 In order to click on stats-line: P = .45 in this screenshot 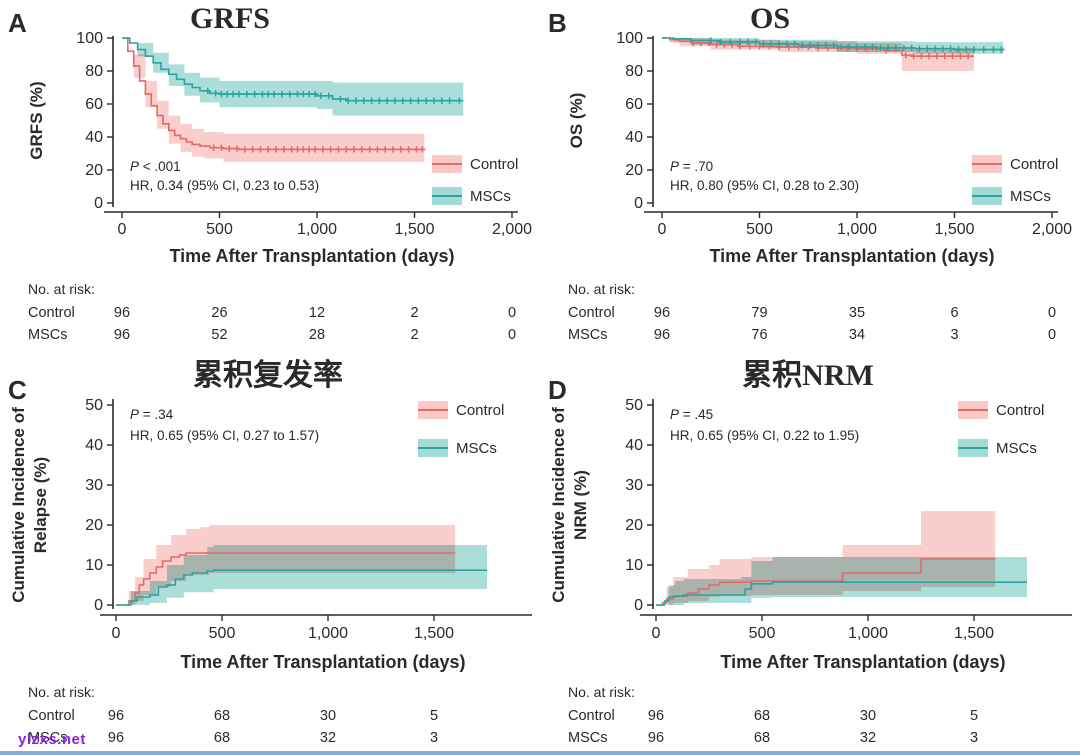, I will do `click(691, 414)`.